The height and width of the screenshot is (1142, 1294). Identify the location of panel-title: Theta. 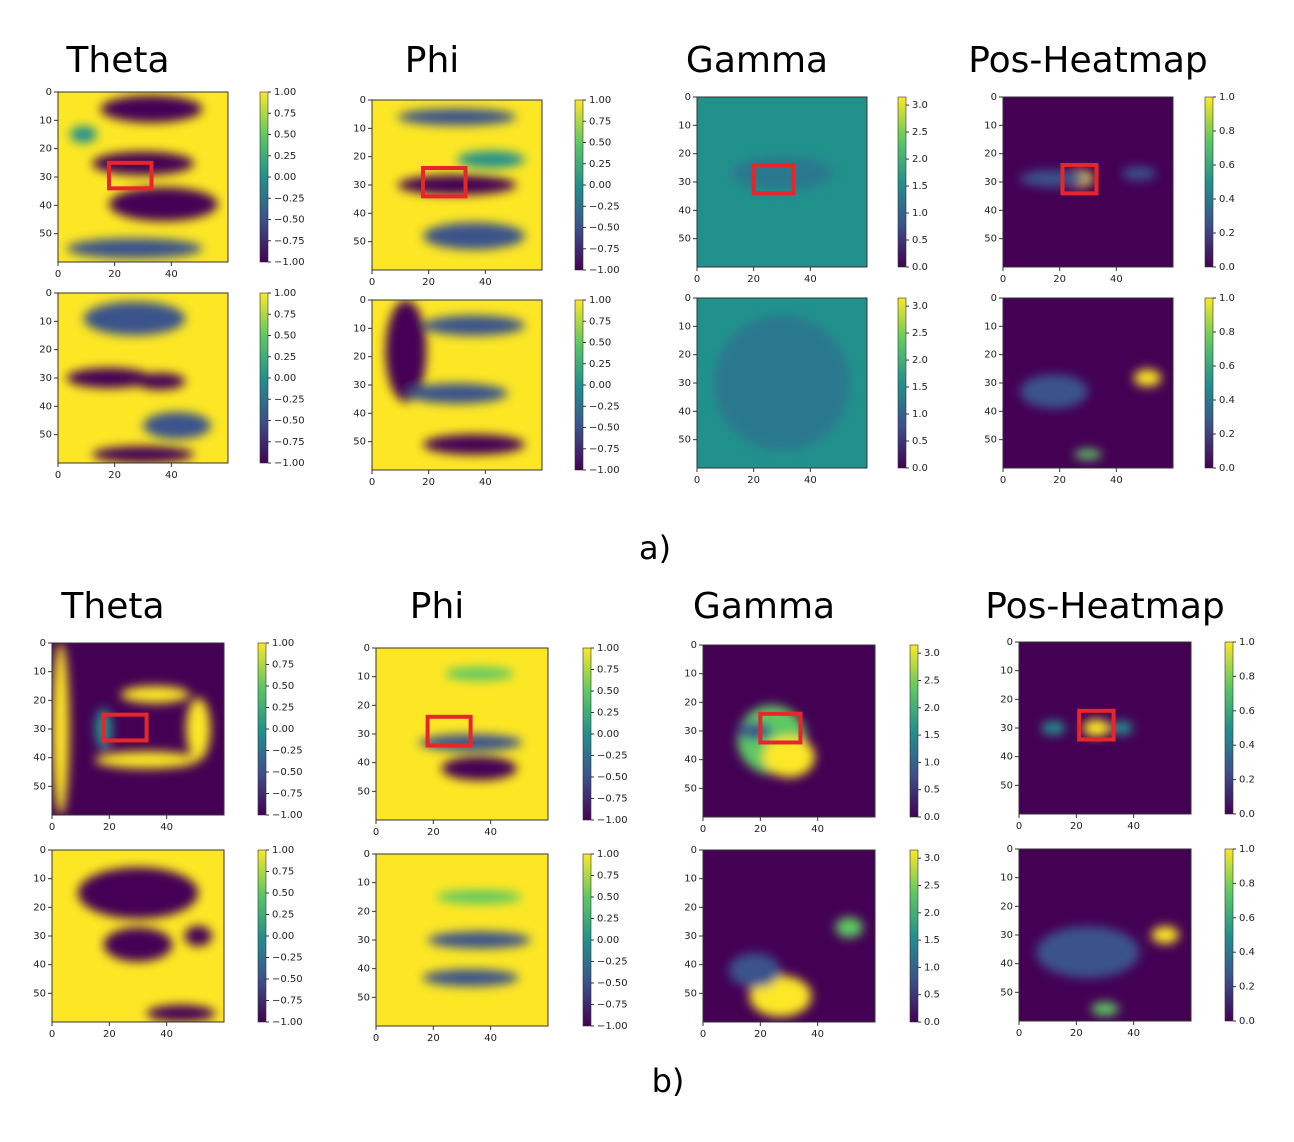
(112, 606).